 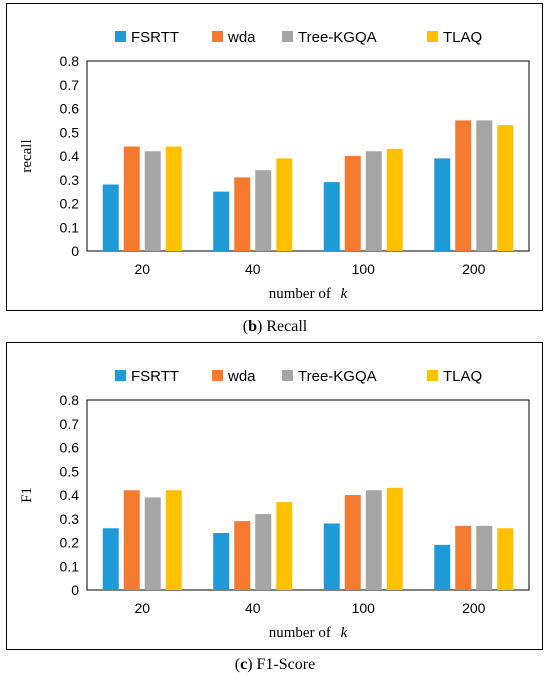 What do you see at coordinates (286, 664) in the screenshot?
I see `caption-f1-text: F1-Score` at bounding box center [286, 664].